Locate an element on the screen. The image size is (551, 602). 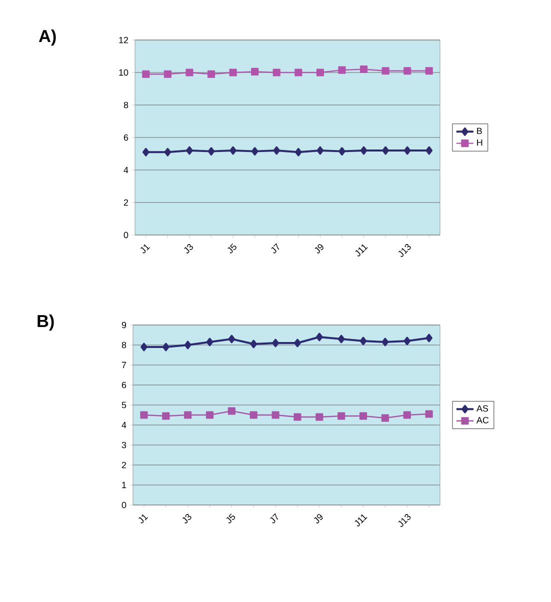
y-tick-label: 12 is located at coordinates (123, 40).